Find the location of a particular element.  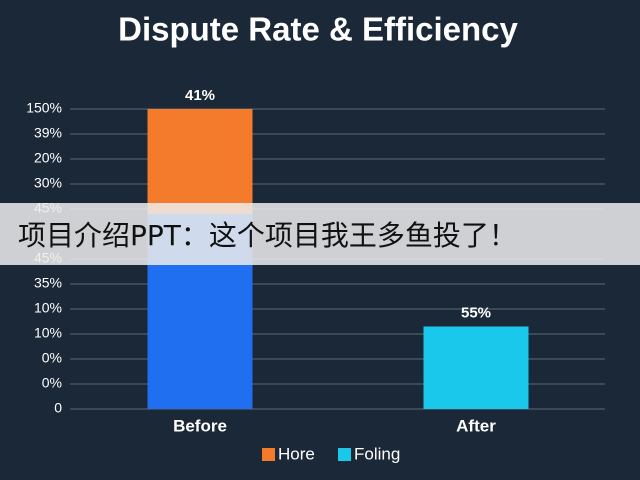

banner-text: 项目介绍PPT：这个项目我王多鱼投了！ is located at coordinates (267, 235).